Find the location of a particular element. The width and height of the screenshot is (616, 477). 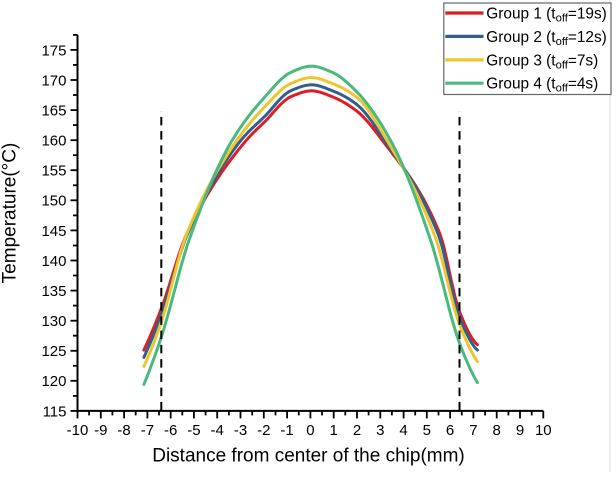

svg-text: -2 is located at coordinates (263, 430).